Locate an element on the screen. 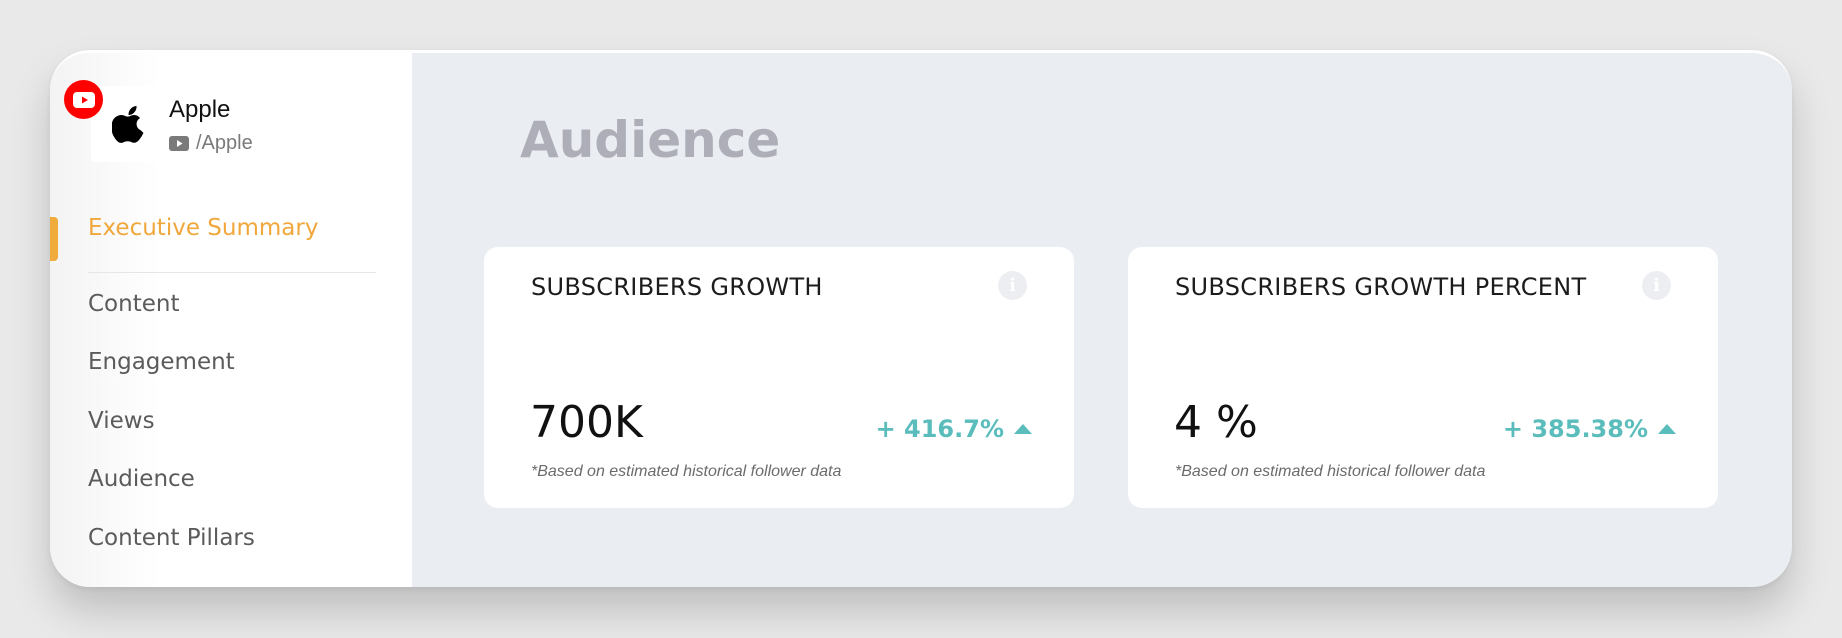 This screenshot has height=638, width=1842. nav-executive-summary: Executive Summary is located at coordinates (203, 228).